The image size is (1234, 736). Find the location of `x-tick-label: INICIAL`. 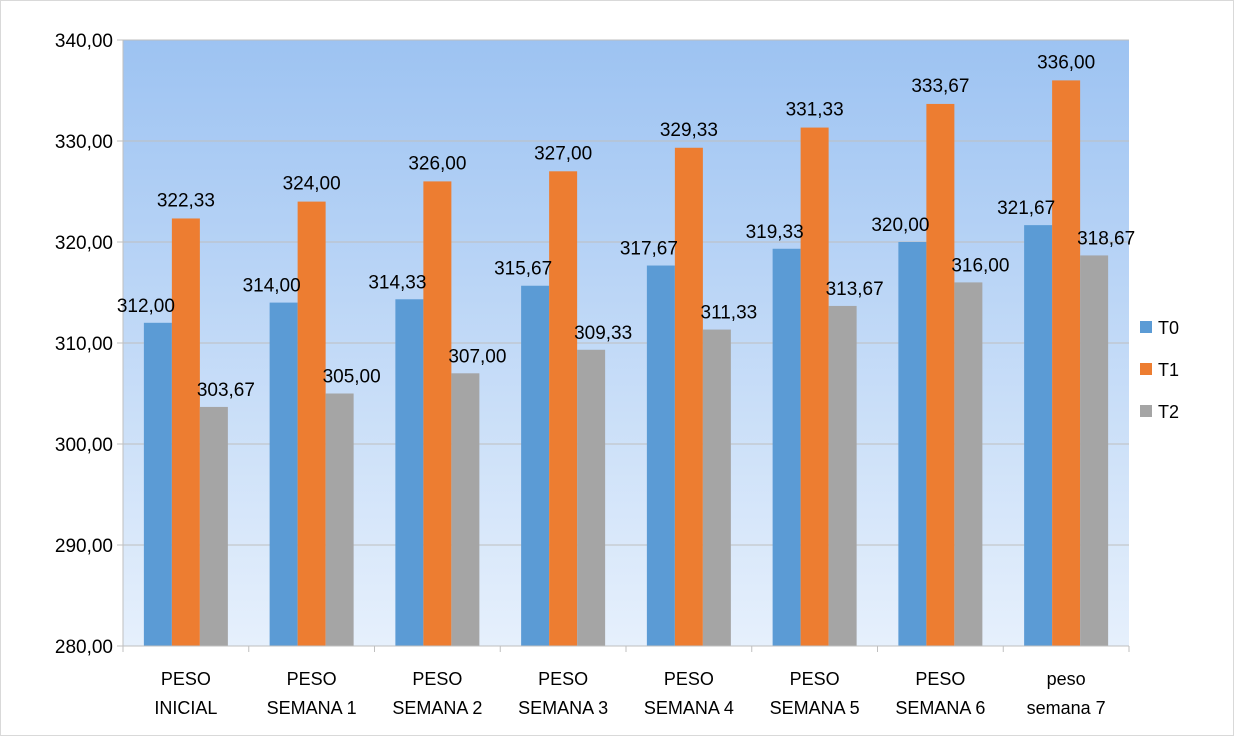

x-tick-label: INICIAL is located at coordinates (185, 708).